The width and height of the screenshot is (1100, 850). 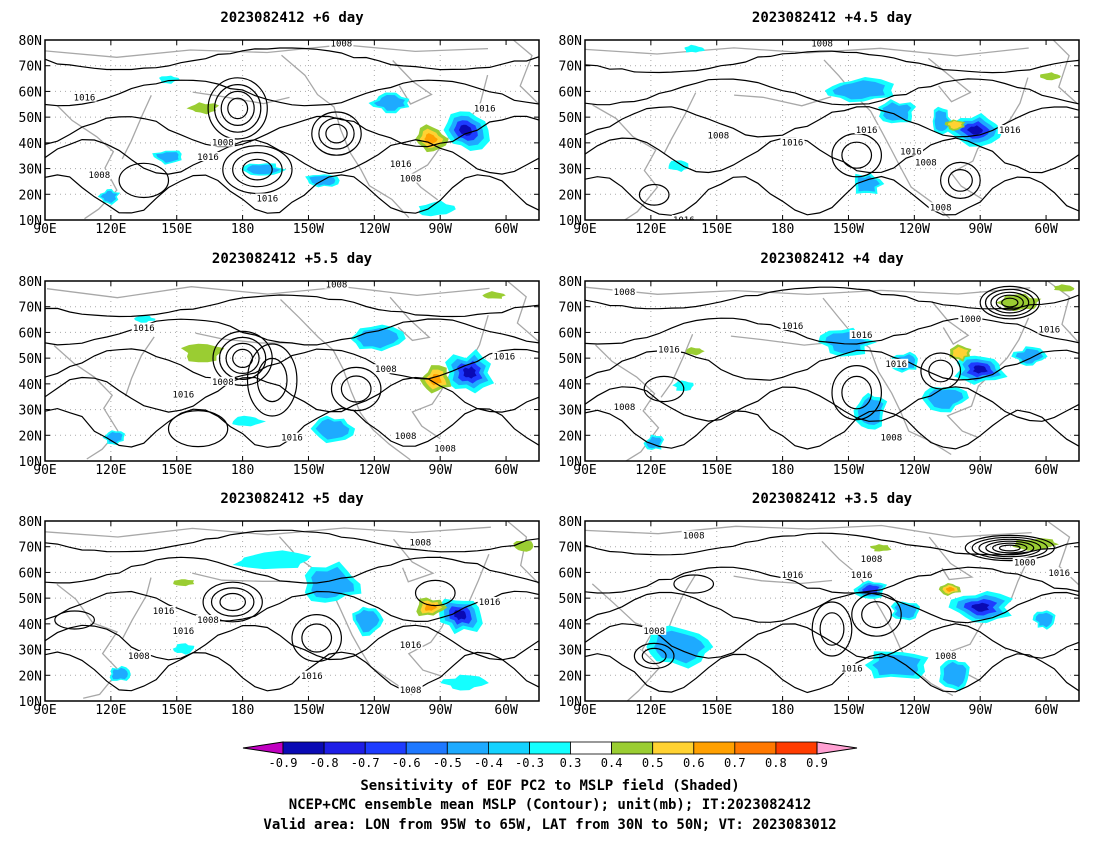 What do you see at coordinates (837, 748) in the screenshot?
I see `colorbar-max-arrow` at bounding box center [837, 748].